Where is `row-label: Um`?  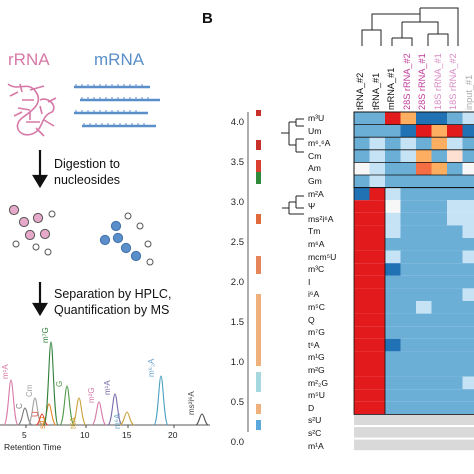 row-label: Um is located at coordinates (315, 130).